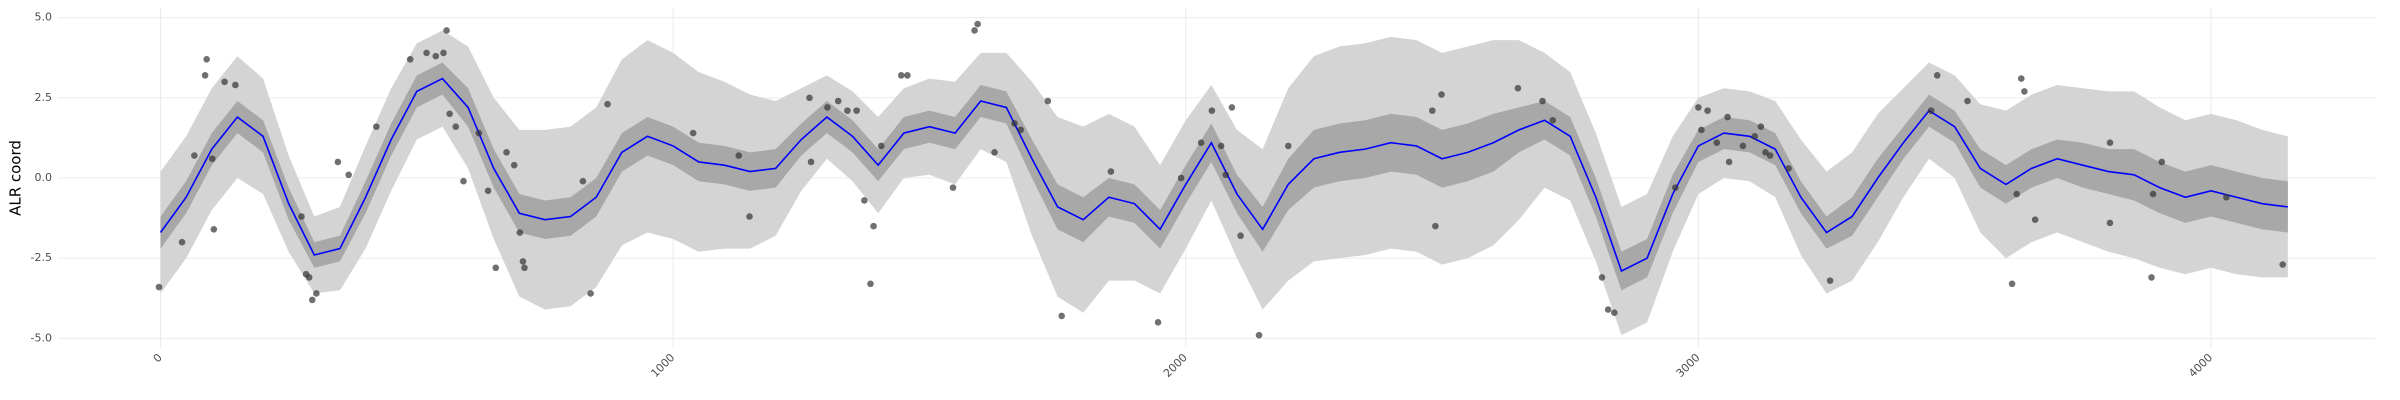  I want to click on y-tick-label: 5.0, so click(44, 17).